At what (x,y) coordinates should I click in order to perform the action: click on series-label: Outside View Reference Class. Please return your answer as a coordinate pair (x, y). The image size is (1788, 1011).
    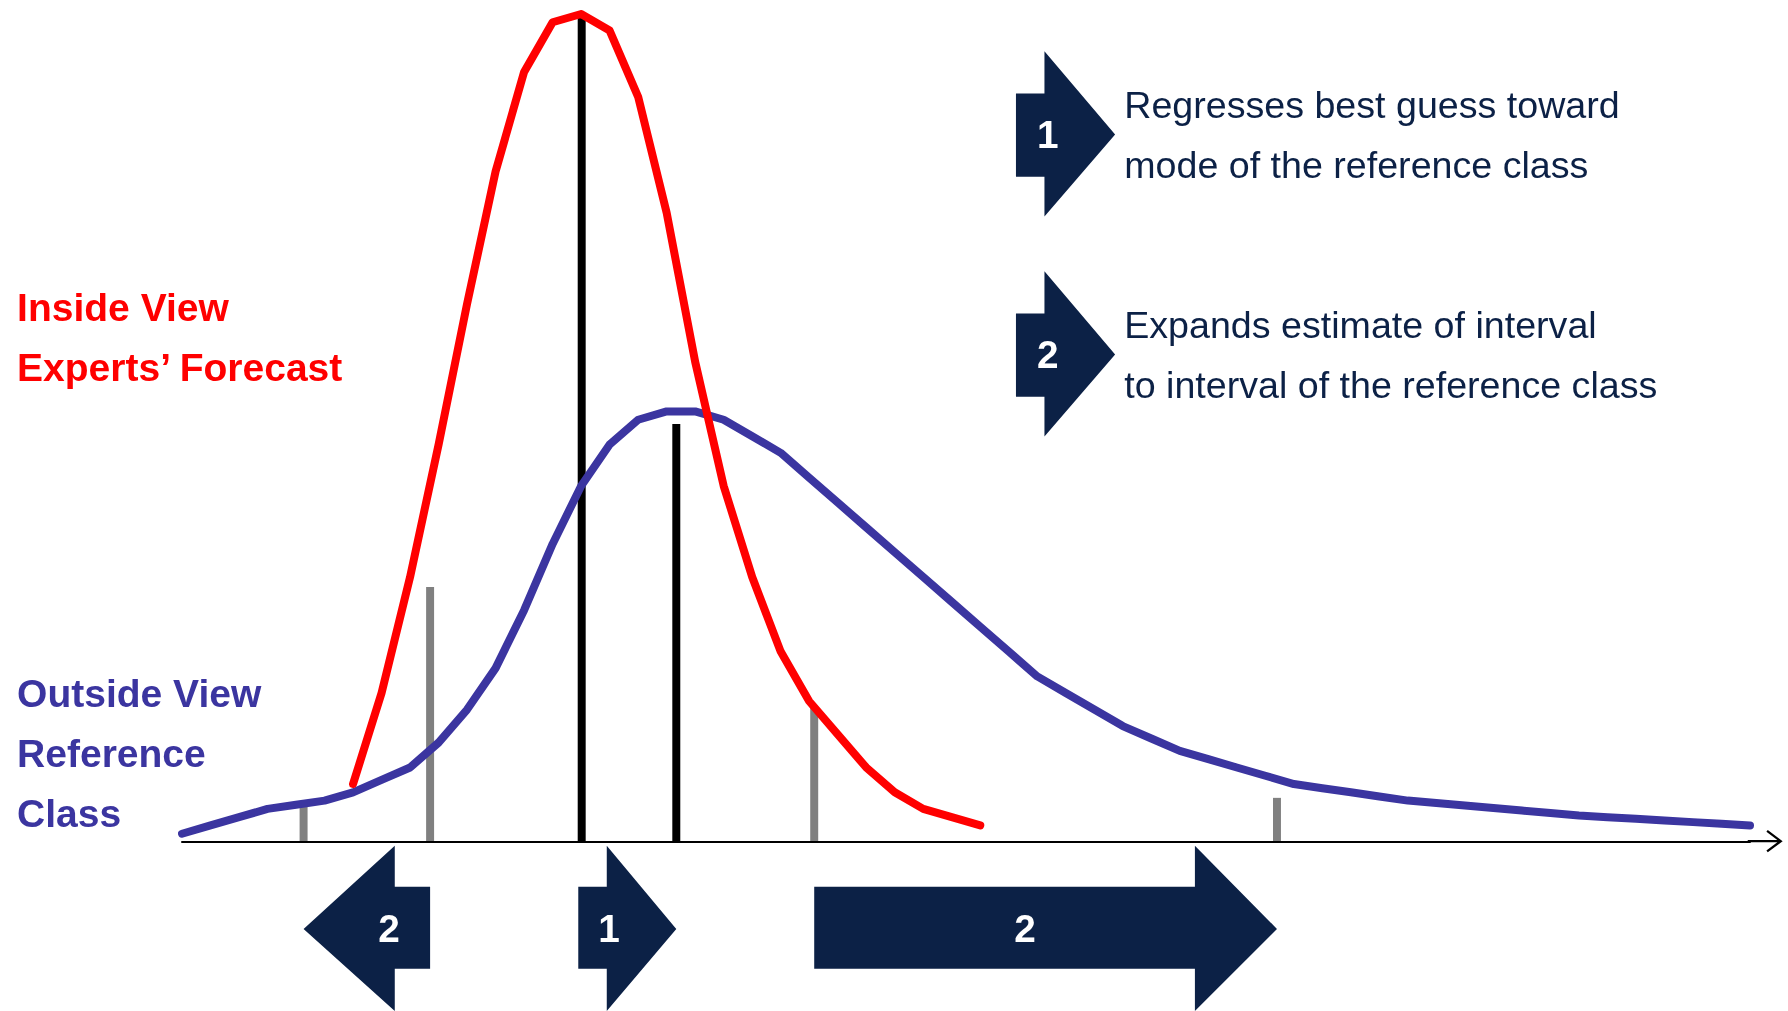
    Looking at the image, I should click on (139, 753).